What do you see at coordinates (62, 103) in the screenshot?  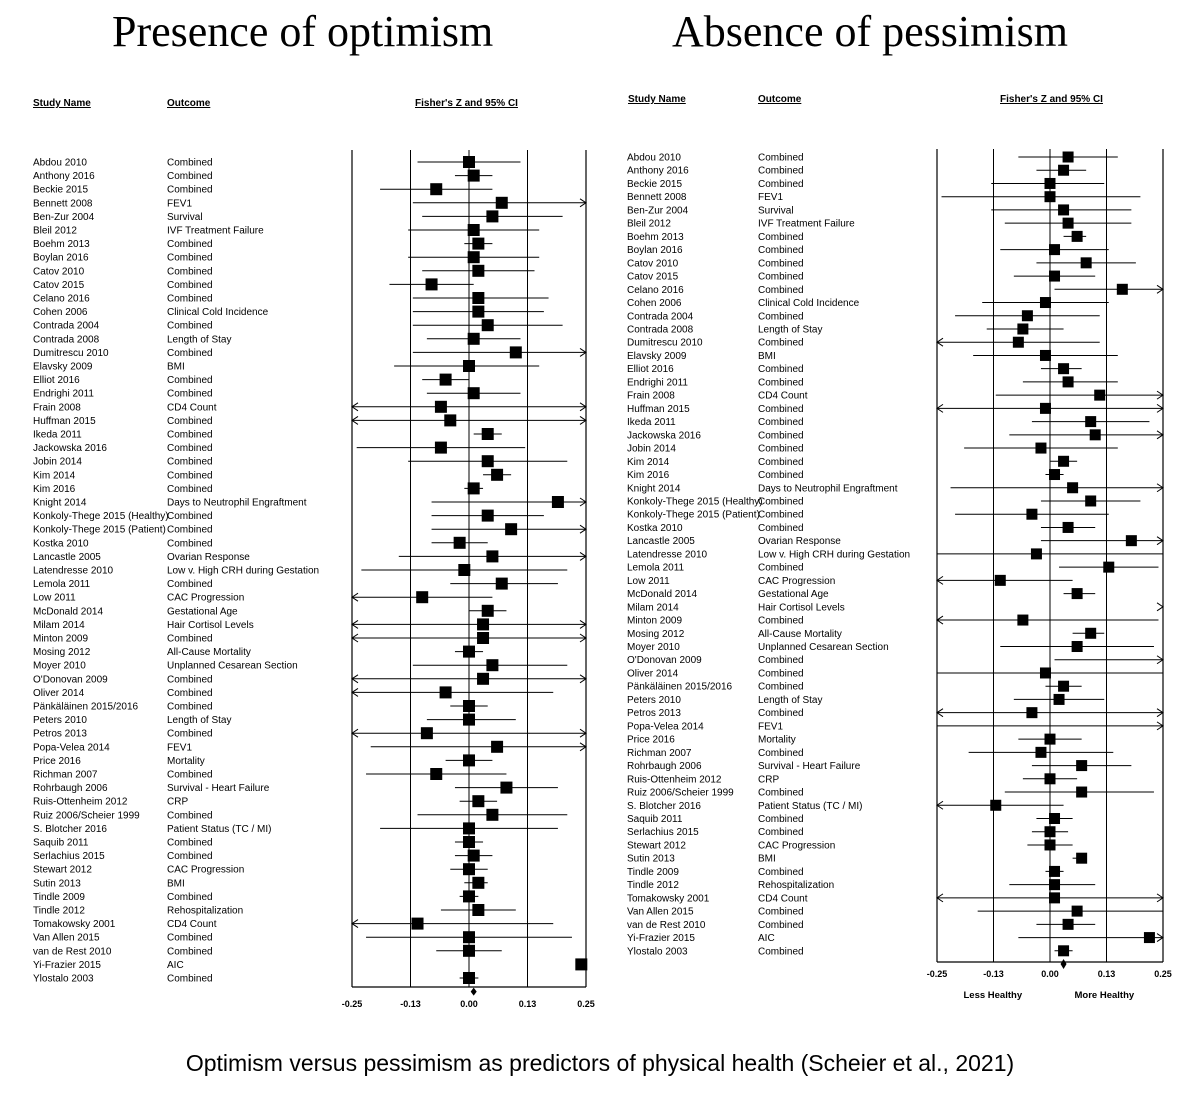 I see `left-study-header: Study Name` at bounding box center [62, 103].